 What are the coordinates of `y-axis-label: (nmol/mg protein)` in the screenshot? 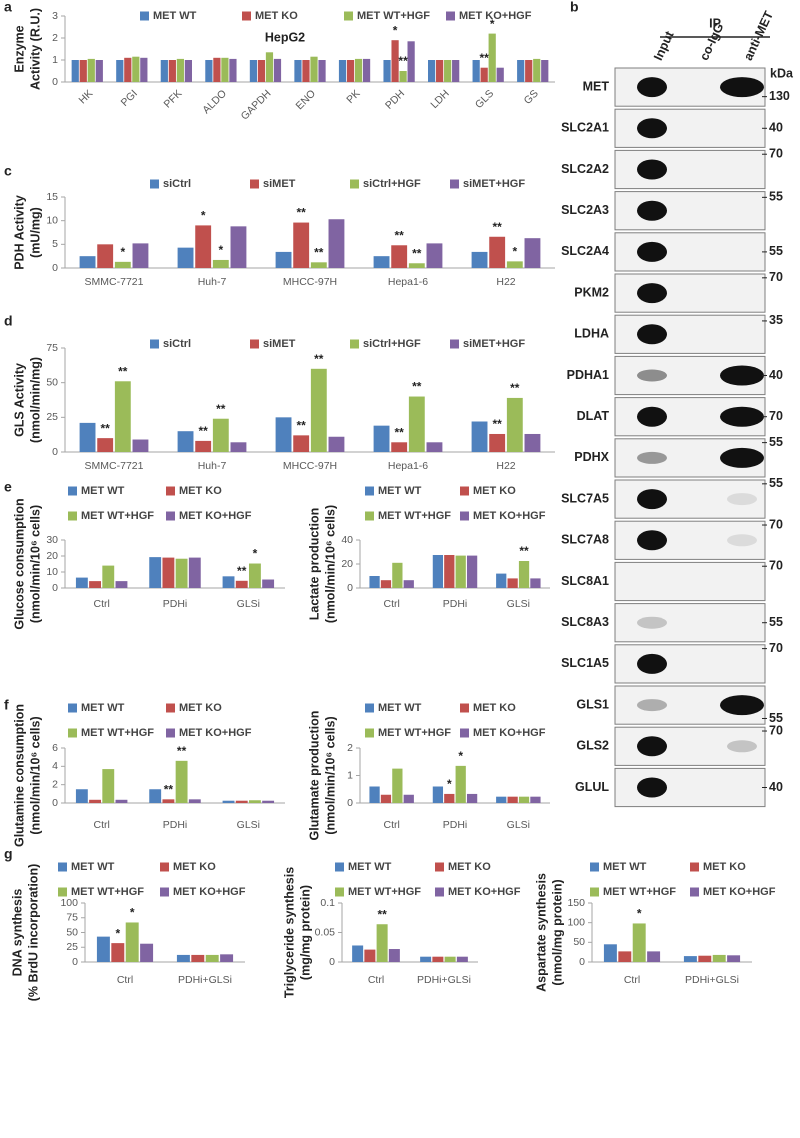 It's located at (557, 932).